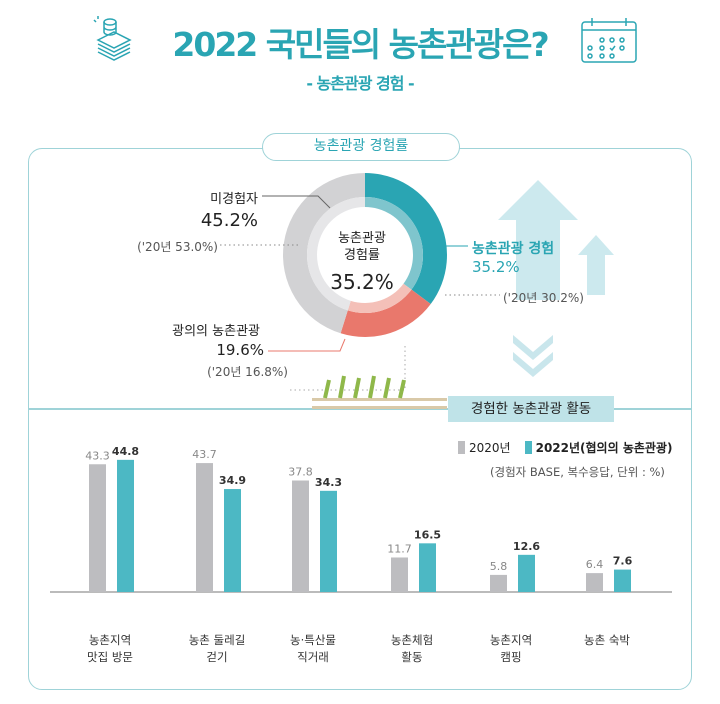  I want to click on bar-value-label: 12.6, so click(526, 546).